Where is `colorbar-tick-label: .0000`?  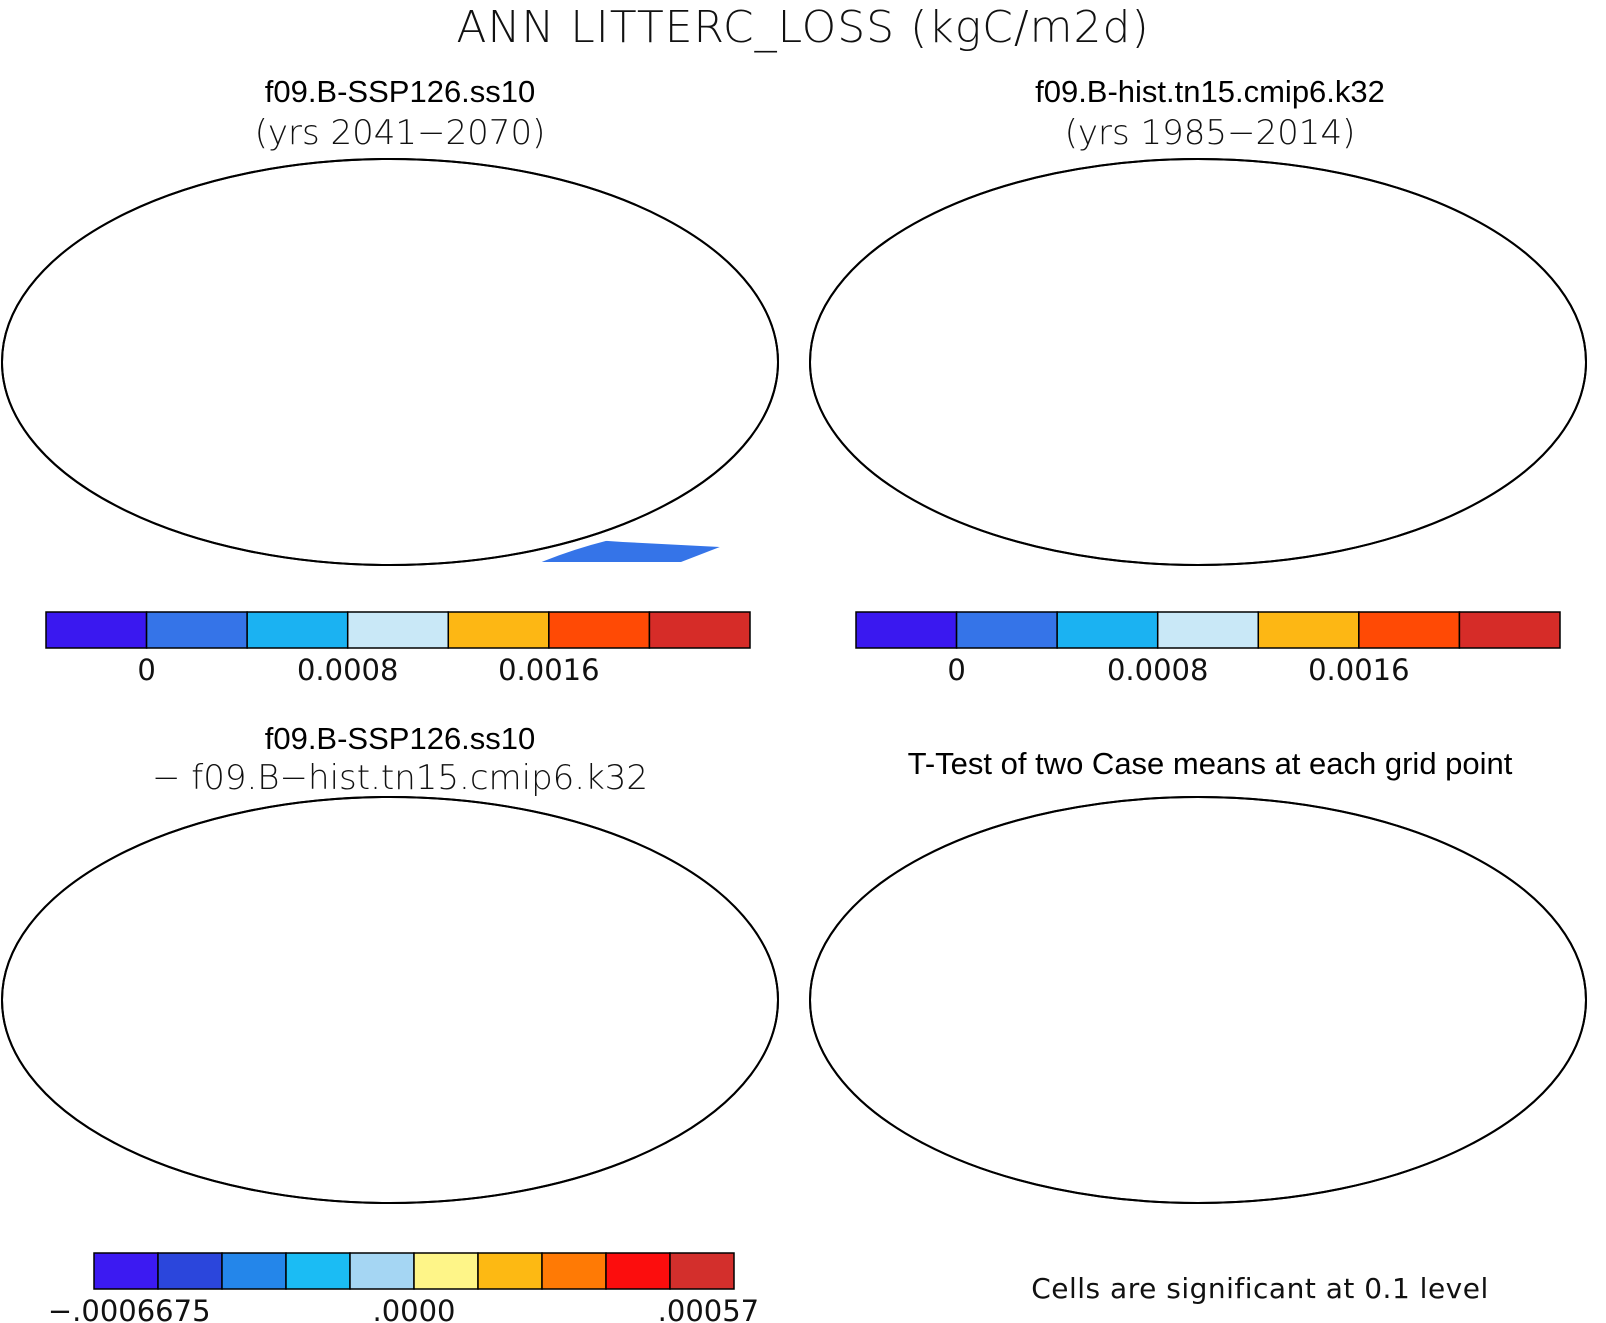
colorbar-tick-label: .0000 is located at coordinates (413, 1308).